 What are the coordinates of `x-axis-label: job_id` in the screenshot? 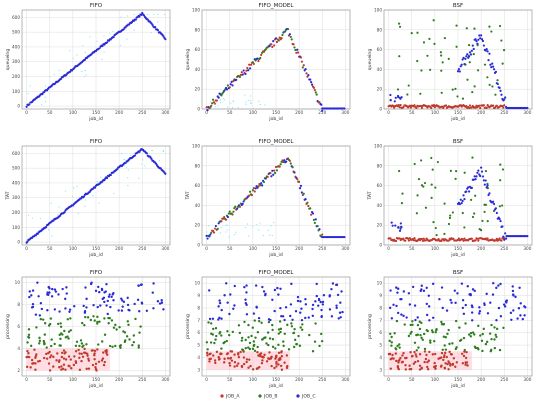 It's located at (457, 255).